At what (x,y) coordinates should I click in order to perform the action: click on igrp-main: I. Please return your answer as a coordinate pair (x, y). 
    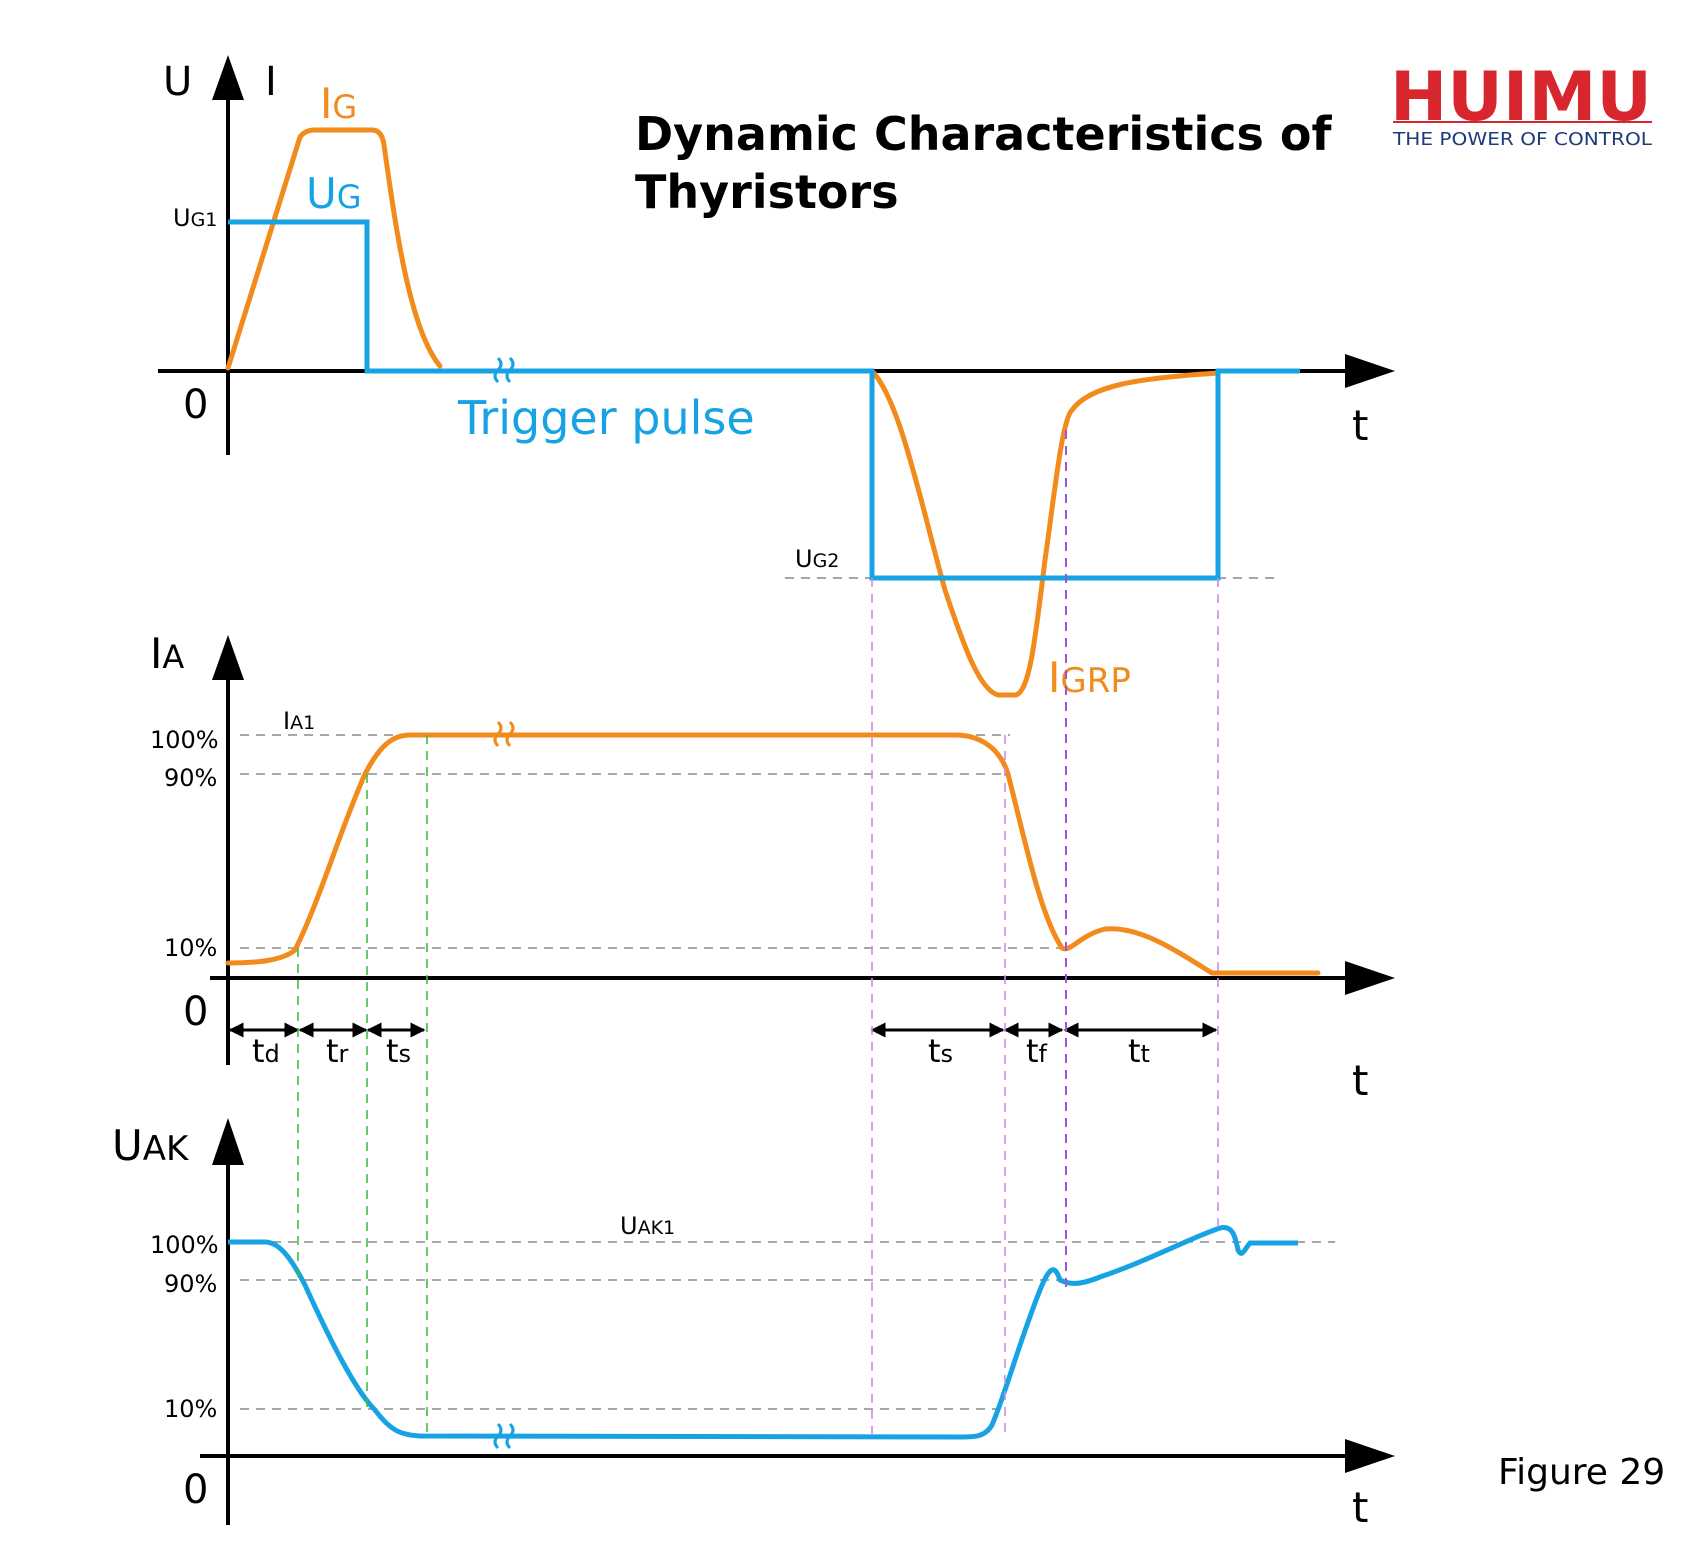
    Looking at the image, I should click on (1054, 677).